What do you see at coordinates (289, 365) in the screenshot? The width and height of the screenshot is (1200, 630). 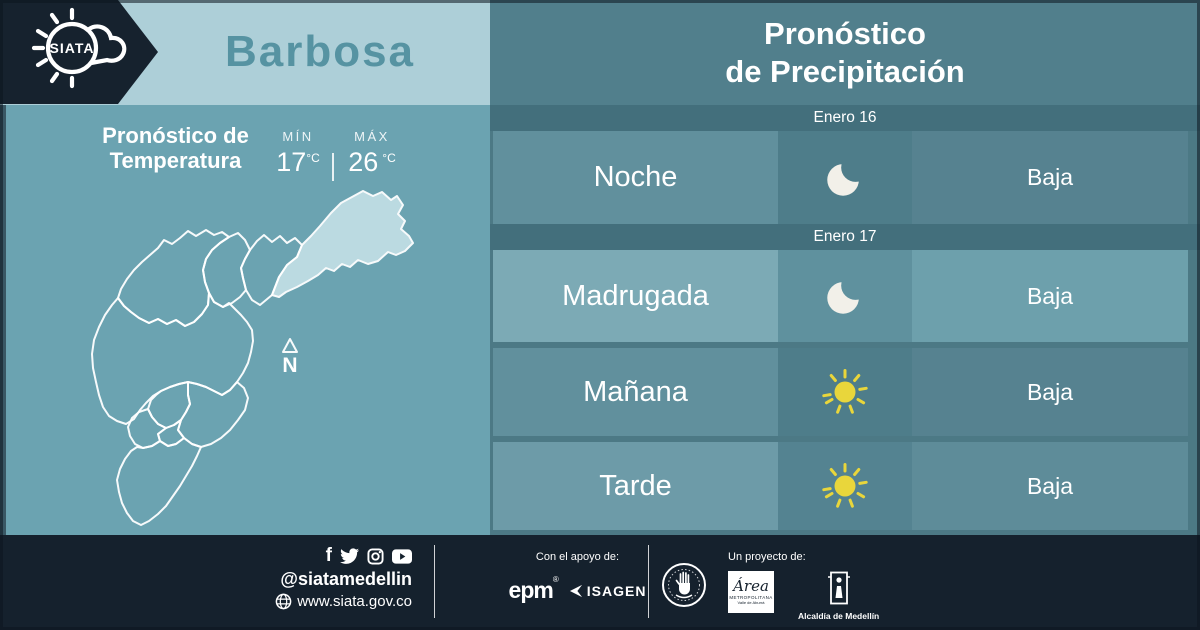 I see `north-label: N` at bounding box center [289, 365].